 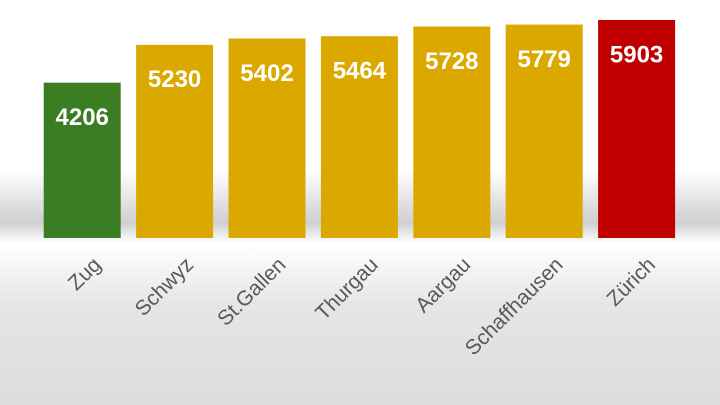 I want to click on value-label: 4206, so click(x=82, y=117).